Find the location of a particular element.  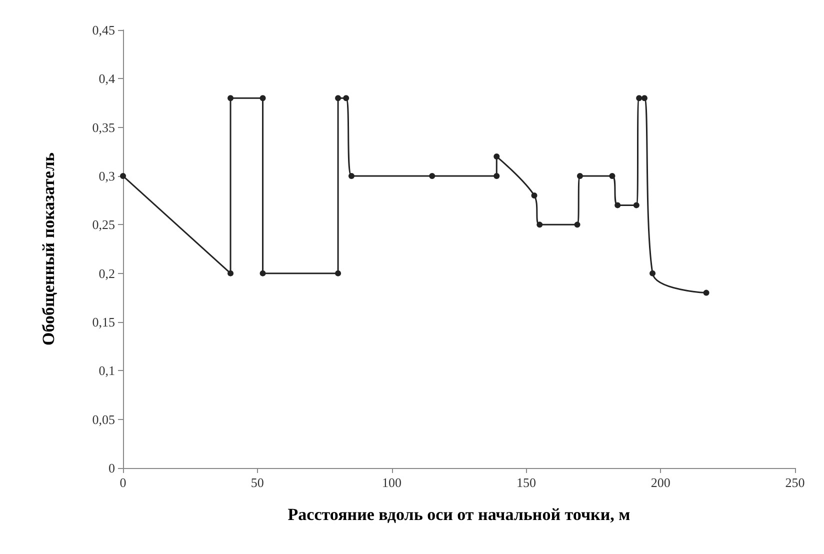

y-tick-label: 0,45 is located at coordinates (103, 30).